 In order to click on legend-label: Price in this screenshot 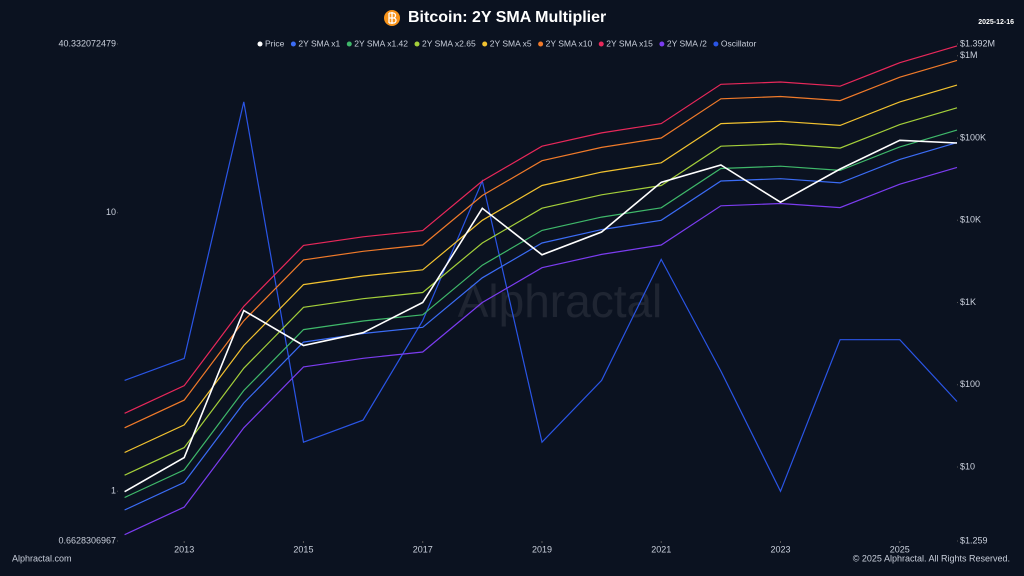, I will do `click(275, 43)`.